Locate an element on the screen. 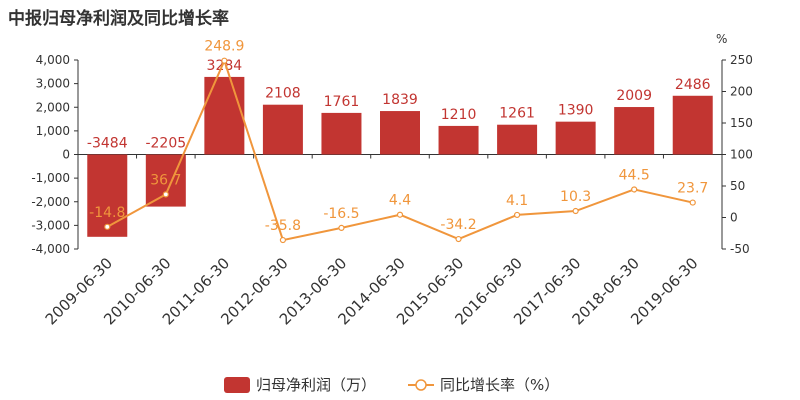  y-left-tick-label: -4,000 is located at coordinates (50, 249).